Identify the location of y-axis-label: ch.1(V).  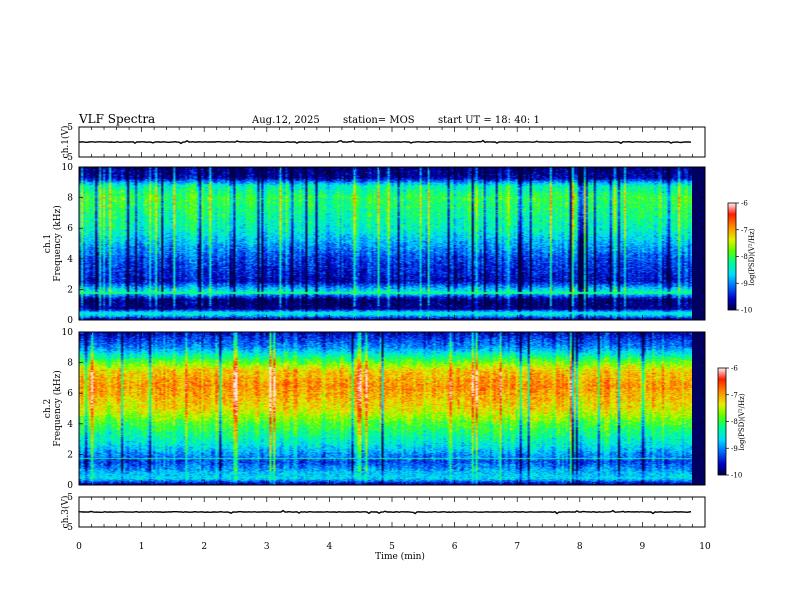
(65, 142).